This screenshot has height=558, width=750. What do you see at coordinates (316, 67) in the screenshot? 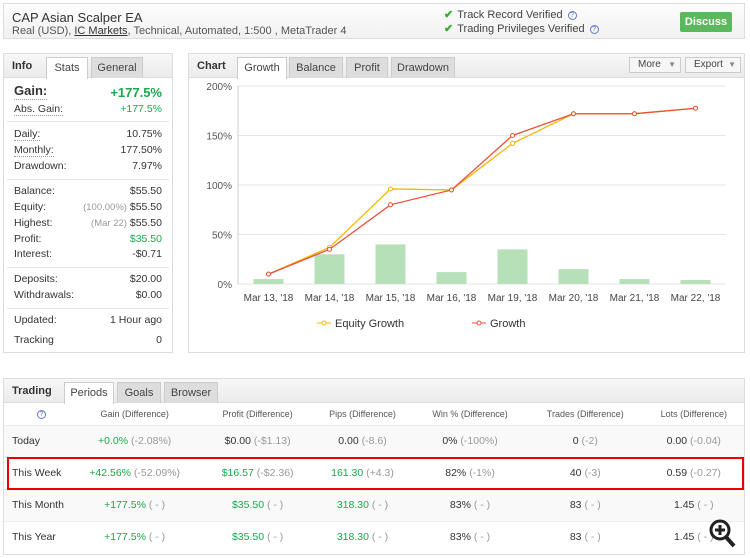
I see `tab-balance: Balance` at bounding box center [316, 67].